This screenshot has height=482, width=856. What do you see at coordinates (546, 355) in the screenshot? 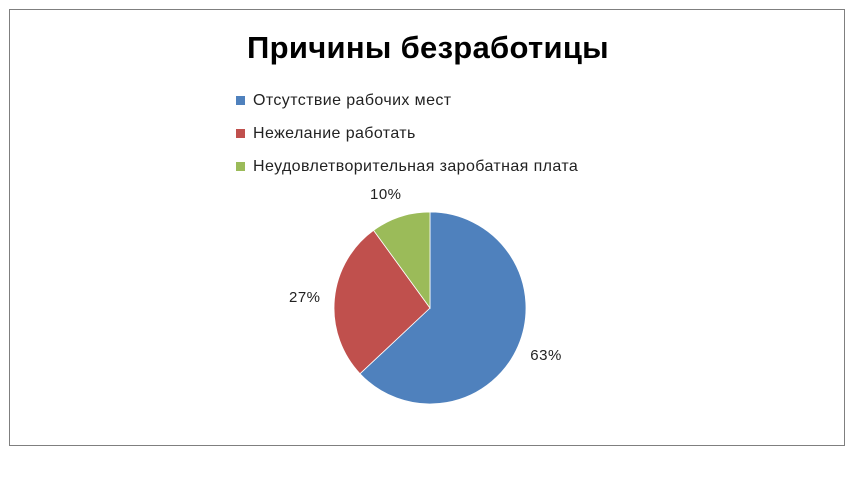
I see `data-label: 63%` at bounding box center [546, 355].